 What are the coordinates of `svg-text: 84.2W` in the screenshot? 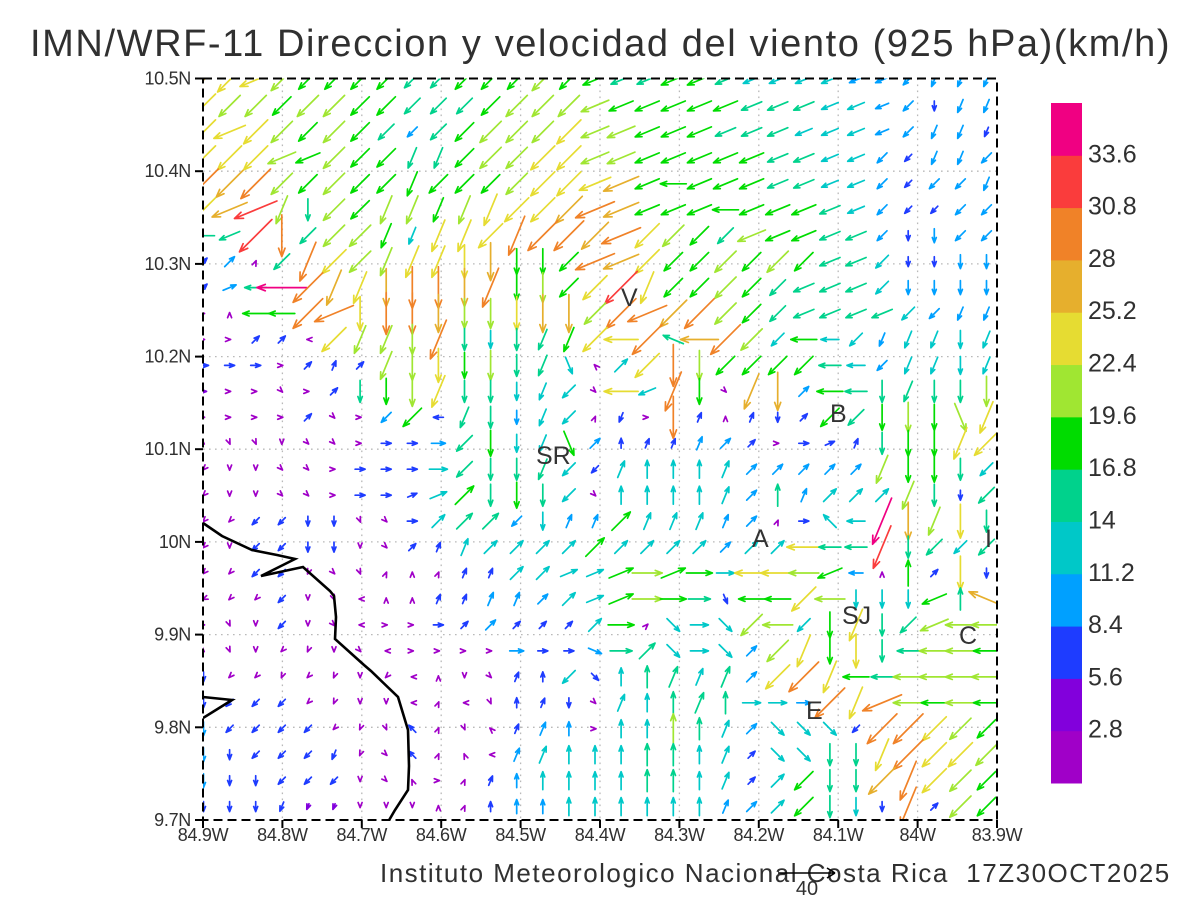 It's located at (759, 835).